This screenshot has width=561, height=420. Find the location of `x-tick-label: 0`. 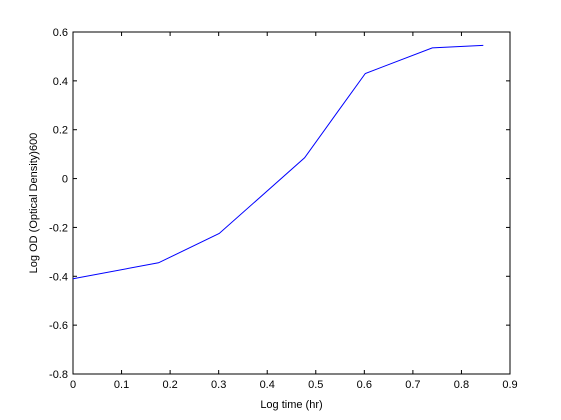

x-tick-label: 0 is located at coordinates (73, 385).